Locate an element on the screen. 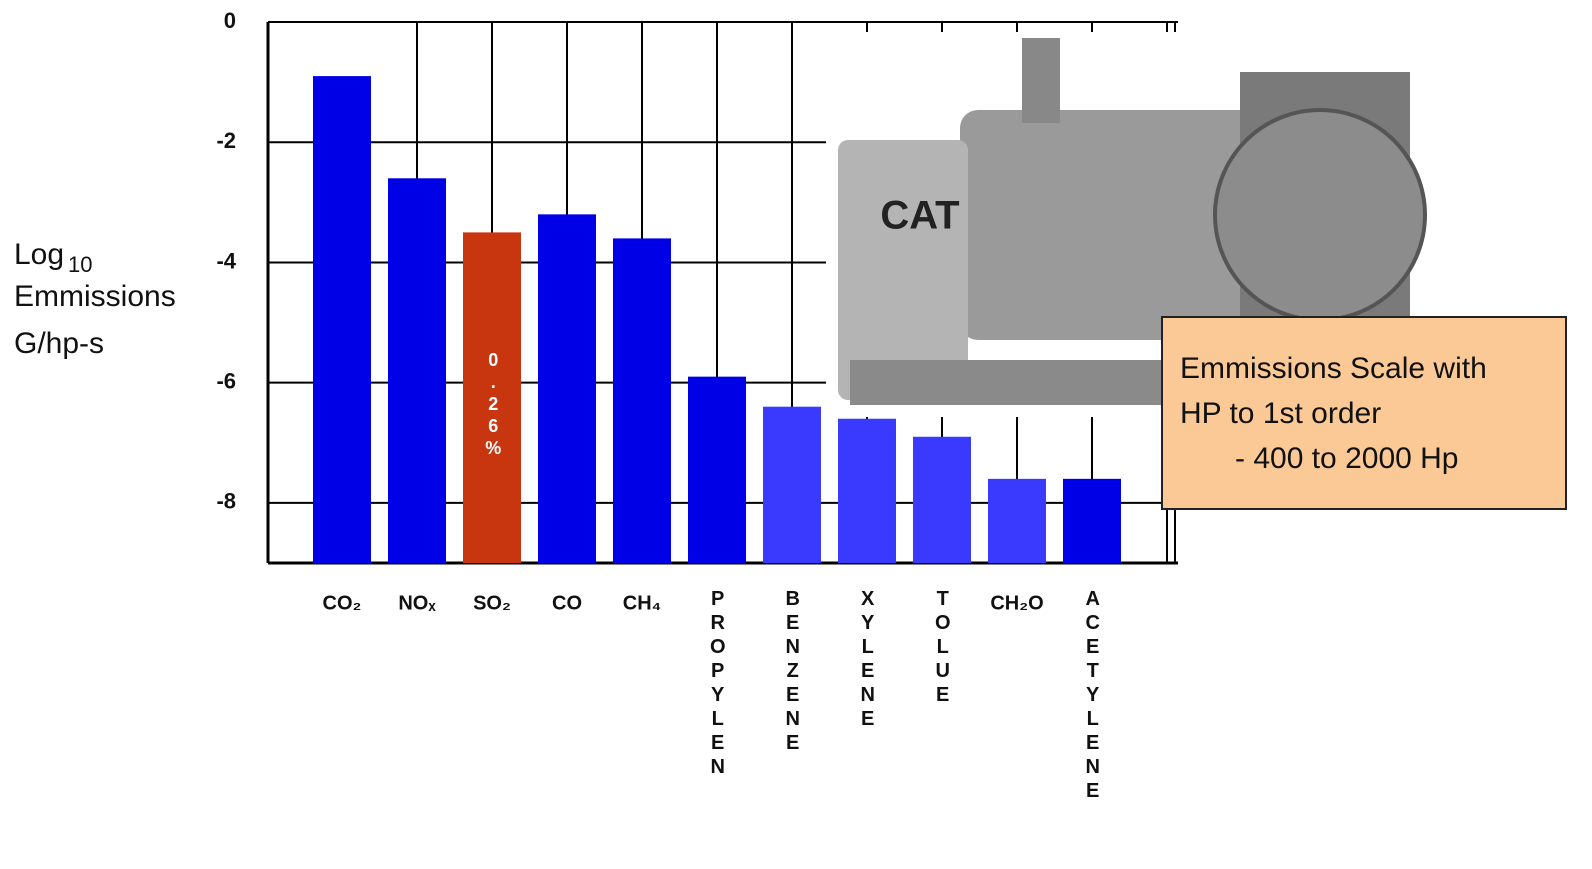 The height and width of the screenshot is (869, 1592). y-tick-label: -2 is located at coordinates (226, 140).